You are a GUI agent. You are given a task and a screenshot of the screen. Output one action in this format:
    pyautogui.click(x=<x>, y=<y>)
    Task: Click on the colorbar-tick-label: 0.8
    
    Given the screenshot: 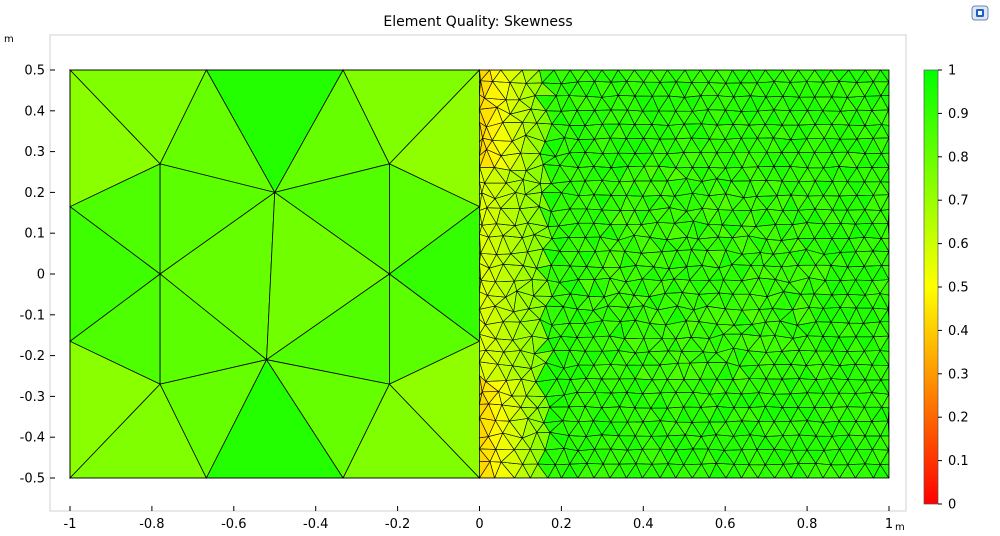 What is the action you would take?
    pyautogui.click(x=958, y=157)
    